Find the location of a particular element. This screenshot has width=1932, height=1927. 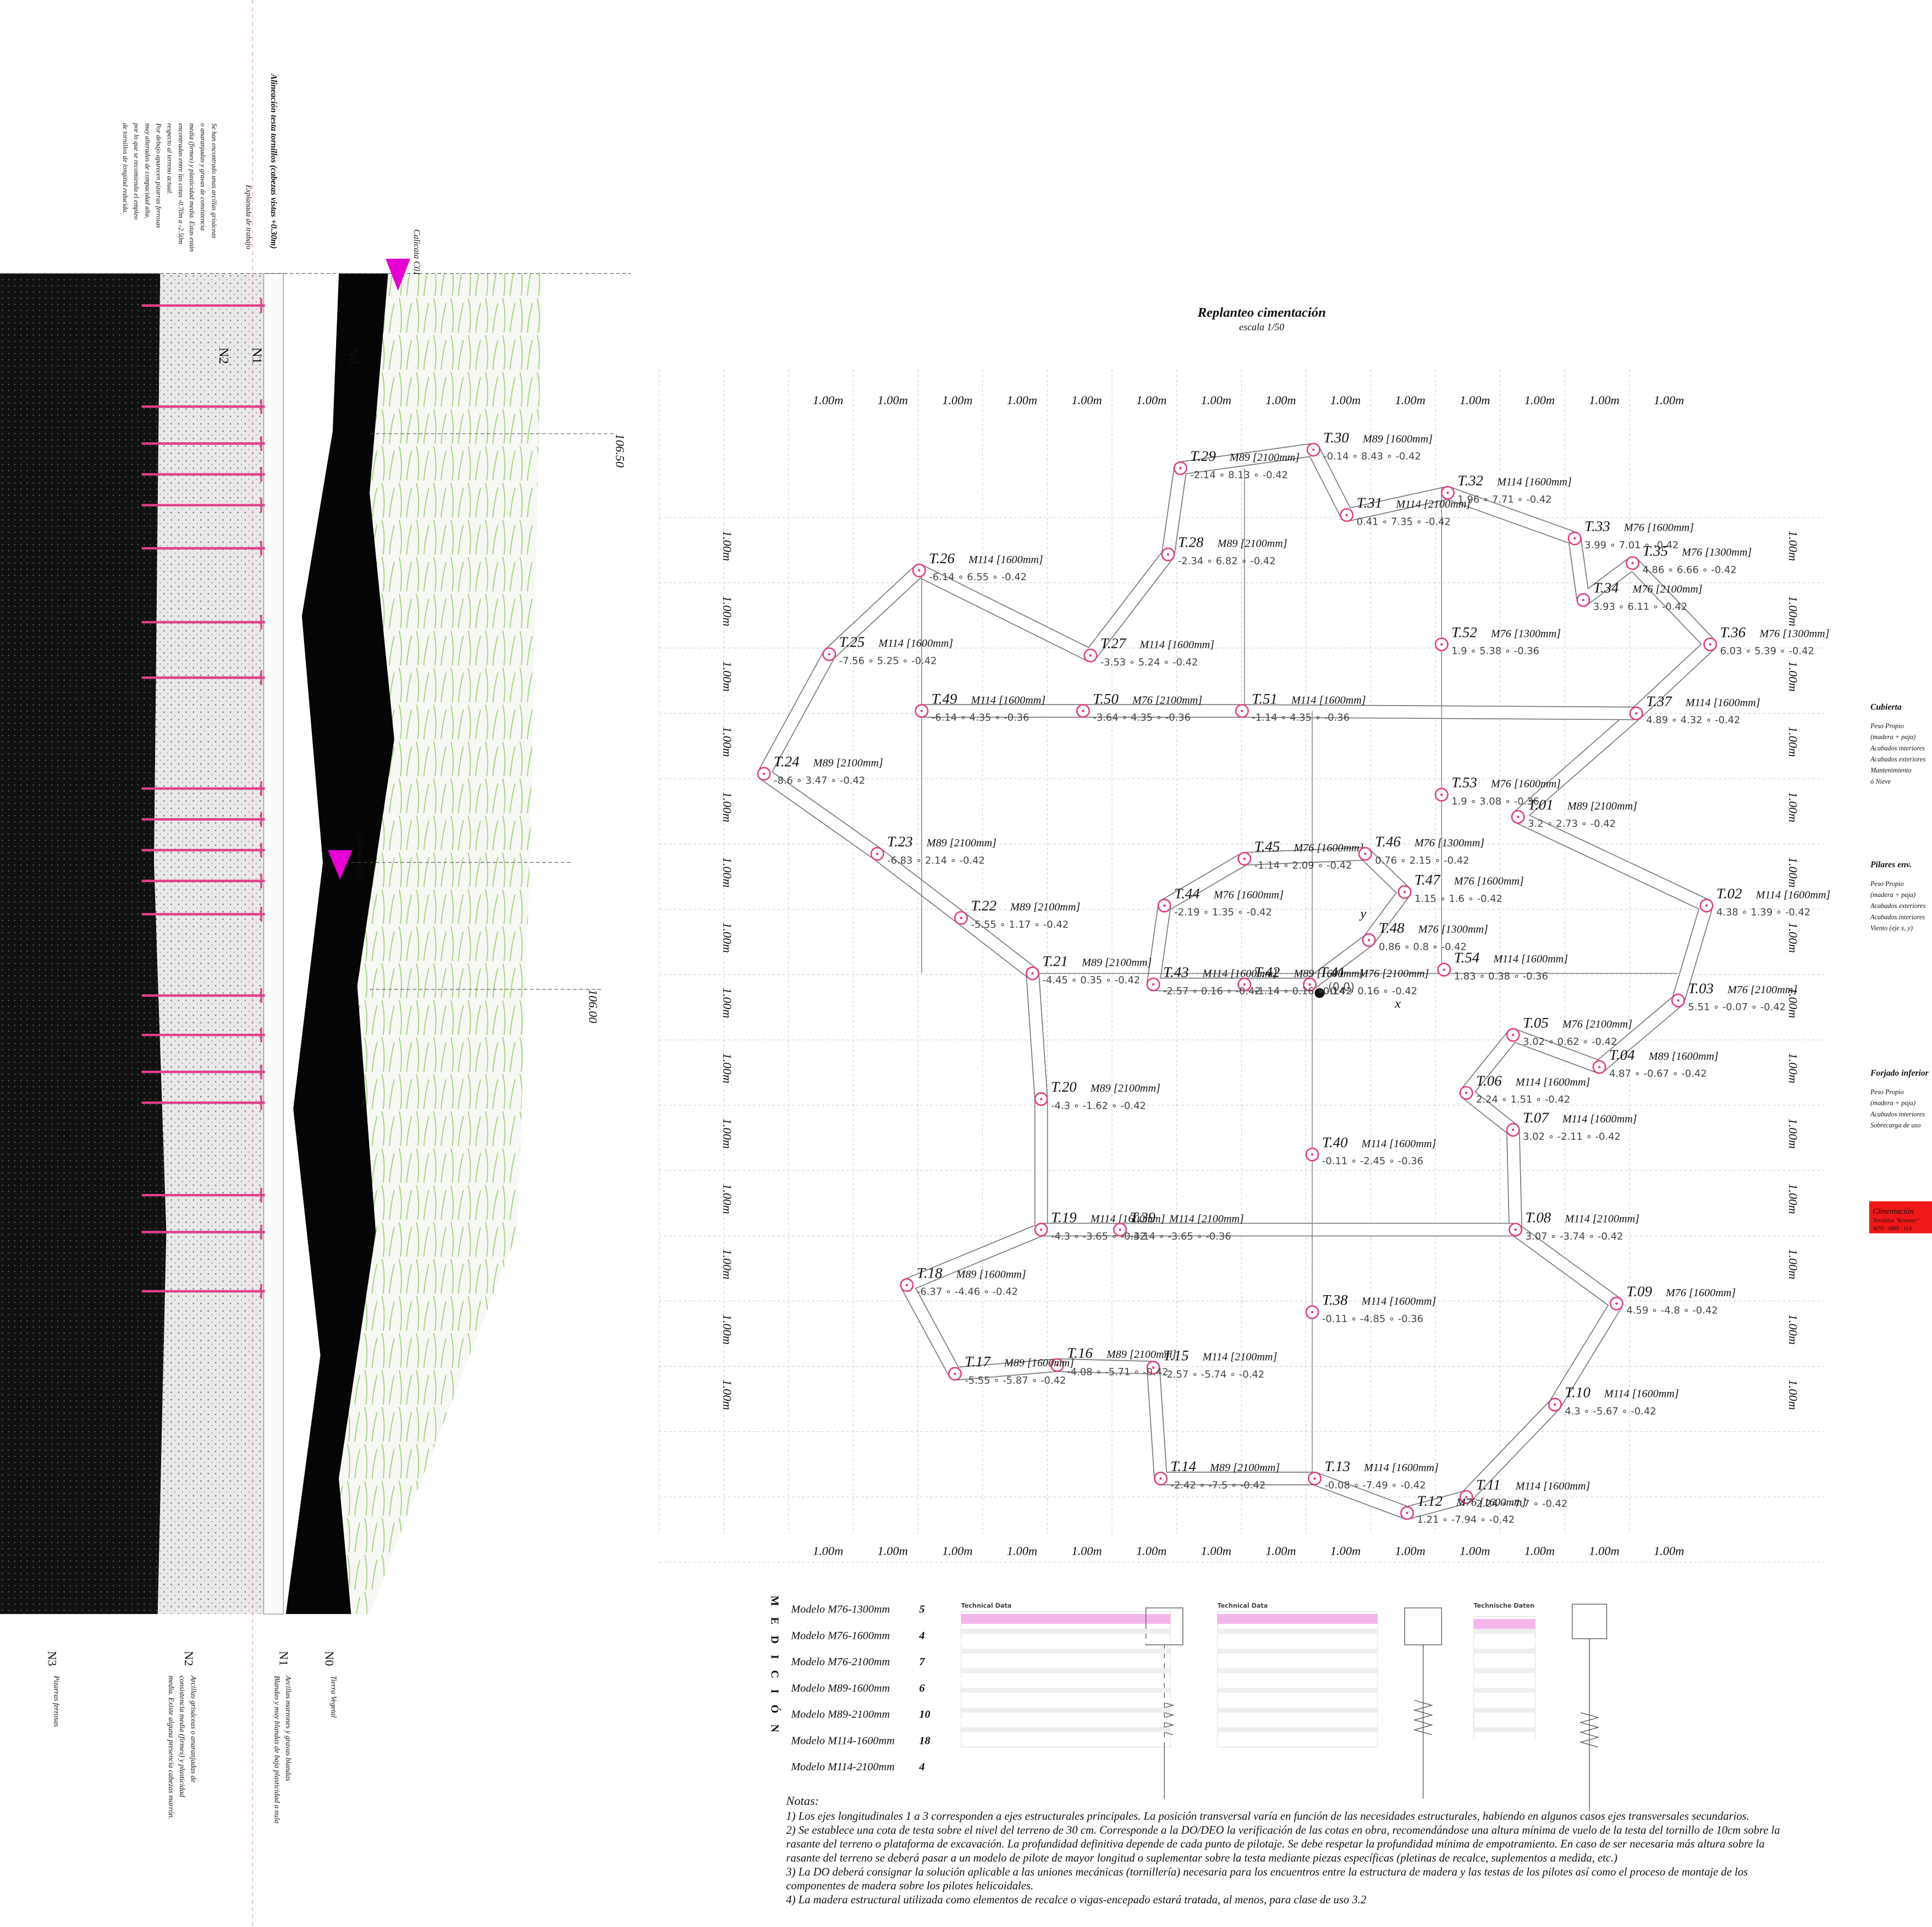

pile-label: T.18 is located at coordinates (930, 1272).